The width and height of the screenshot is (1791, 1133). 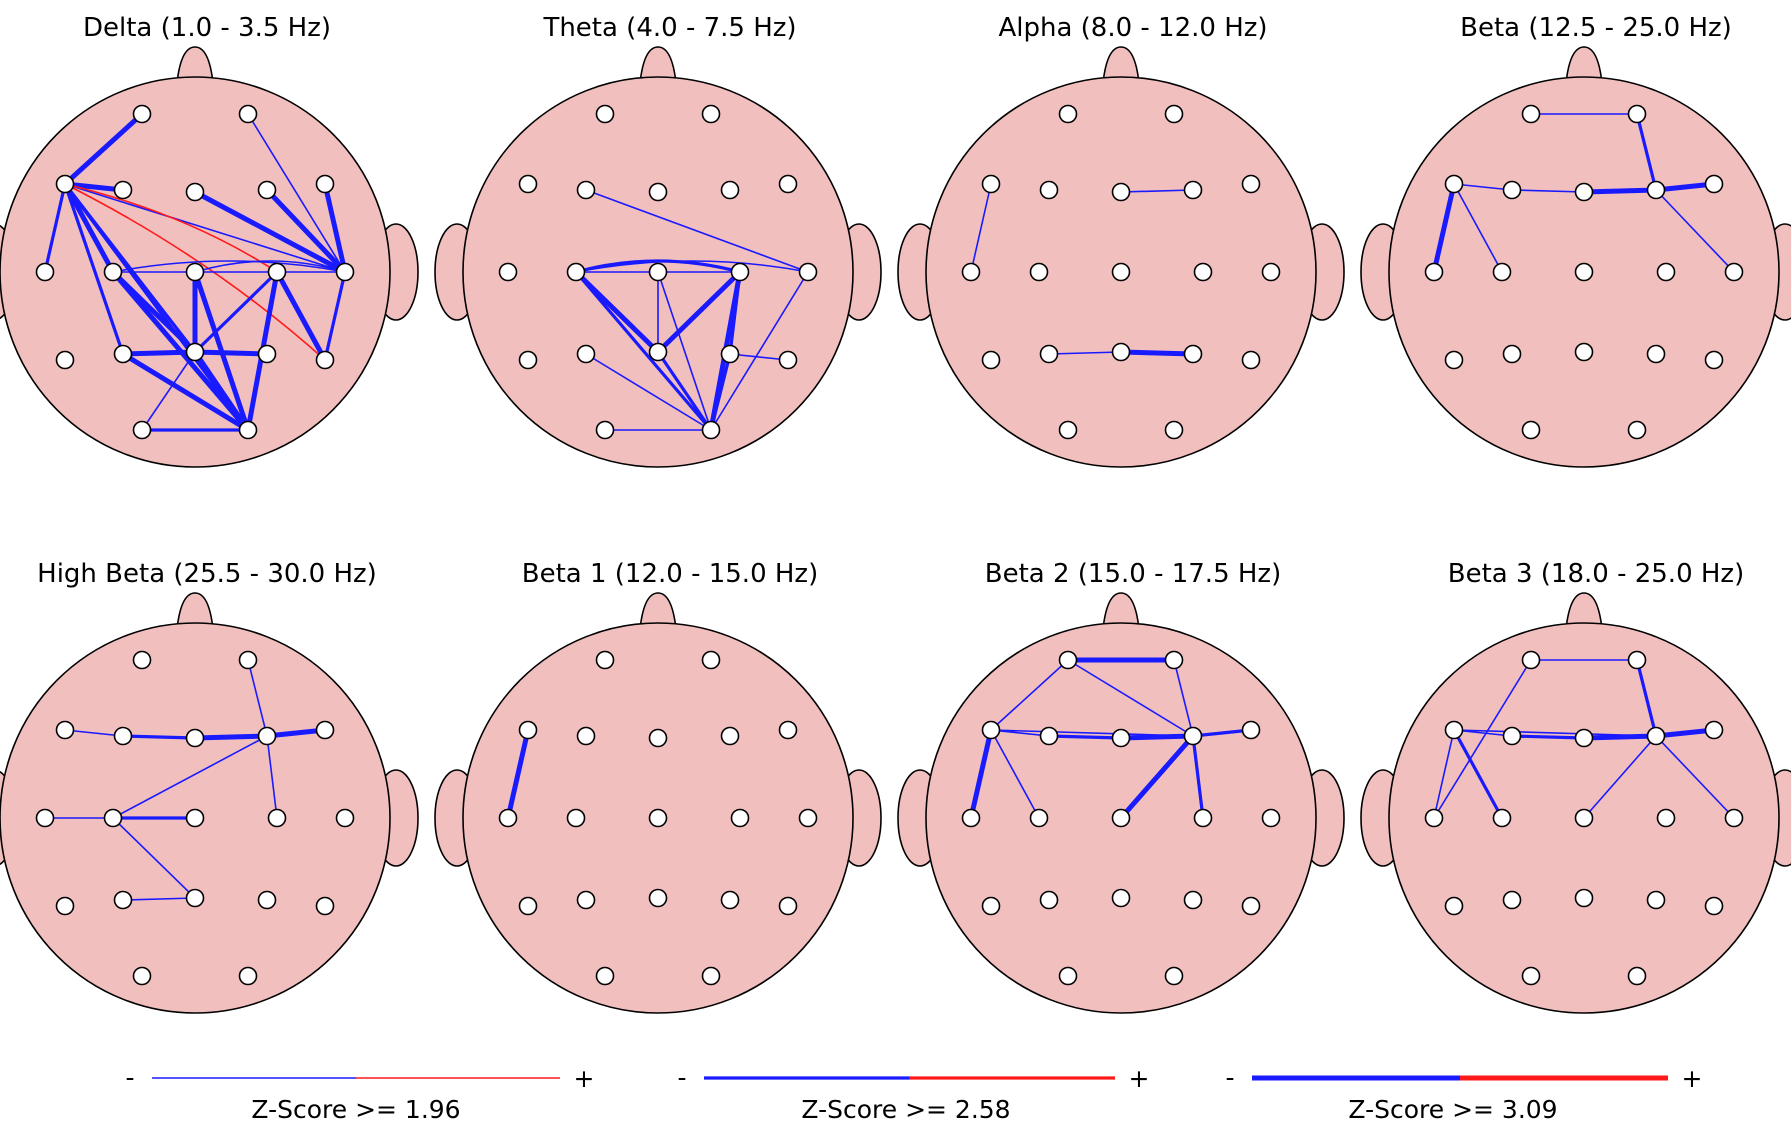 I want to click on legend-plus-sign: +, so click(x=1139, y=1078).